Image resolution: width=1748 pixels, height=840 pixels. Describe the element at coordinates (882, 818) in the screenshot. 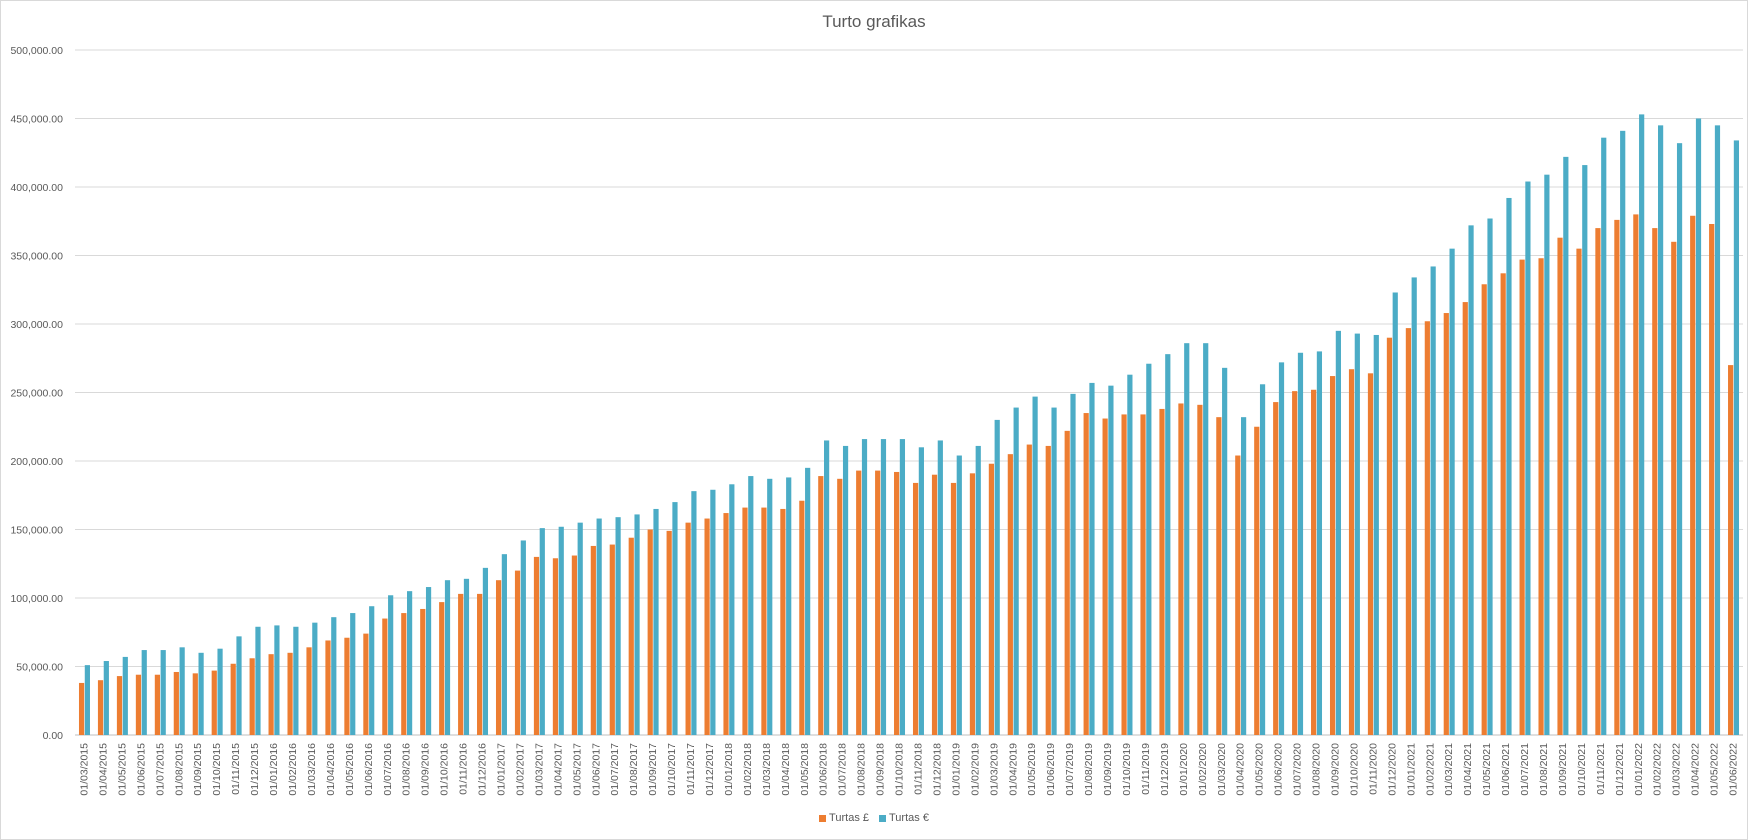

I see `legend-swatch-eur` at that location.